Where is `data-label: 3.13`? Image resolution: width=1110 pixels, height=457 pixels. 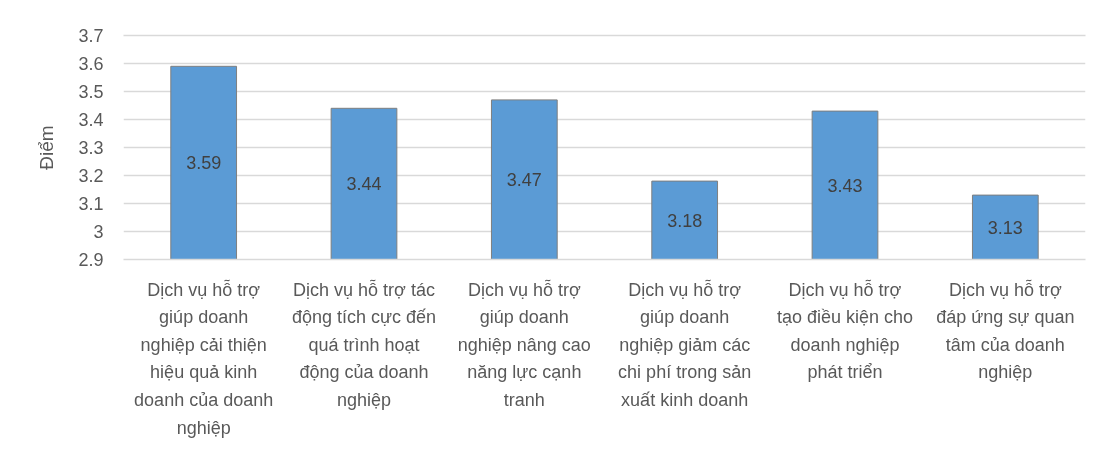 data-label: 3.13 is located at coordinates (1005, 227).